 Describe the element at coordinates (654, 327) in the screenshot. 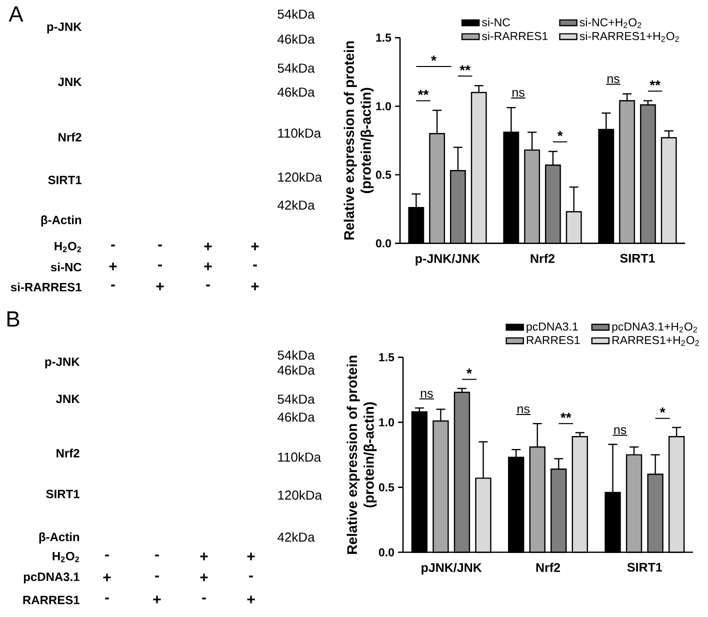

I see `legend-label: pcDNA3.1+H$_{2}$O$_{2}$` at that location.